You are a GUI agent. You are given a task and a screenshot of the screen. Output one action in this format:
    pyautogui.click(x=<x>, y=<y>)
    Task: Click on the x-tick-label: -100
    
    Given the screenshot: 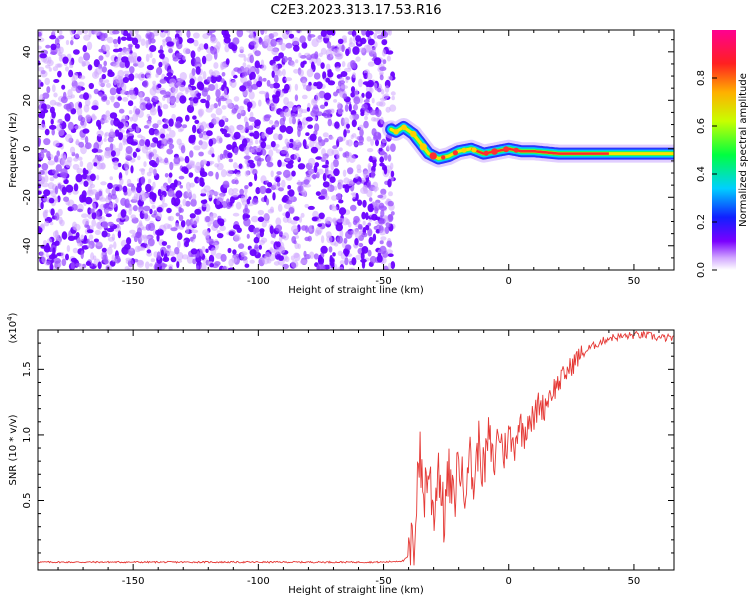 What is the action you would take?
    pyautogui.click(x=258, y=581)
    